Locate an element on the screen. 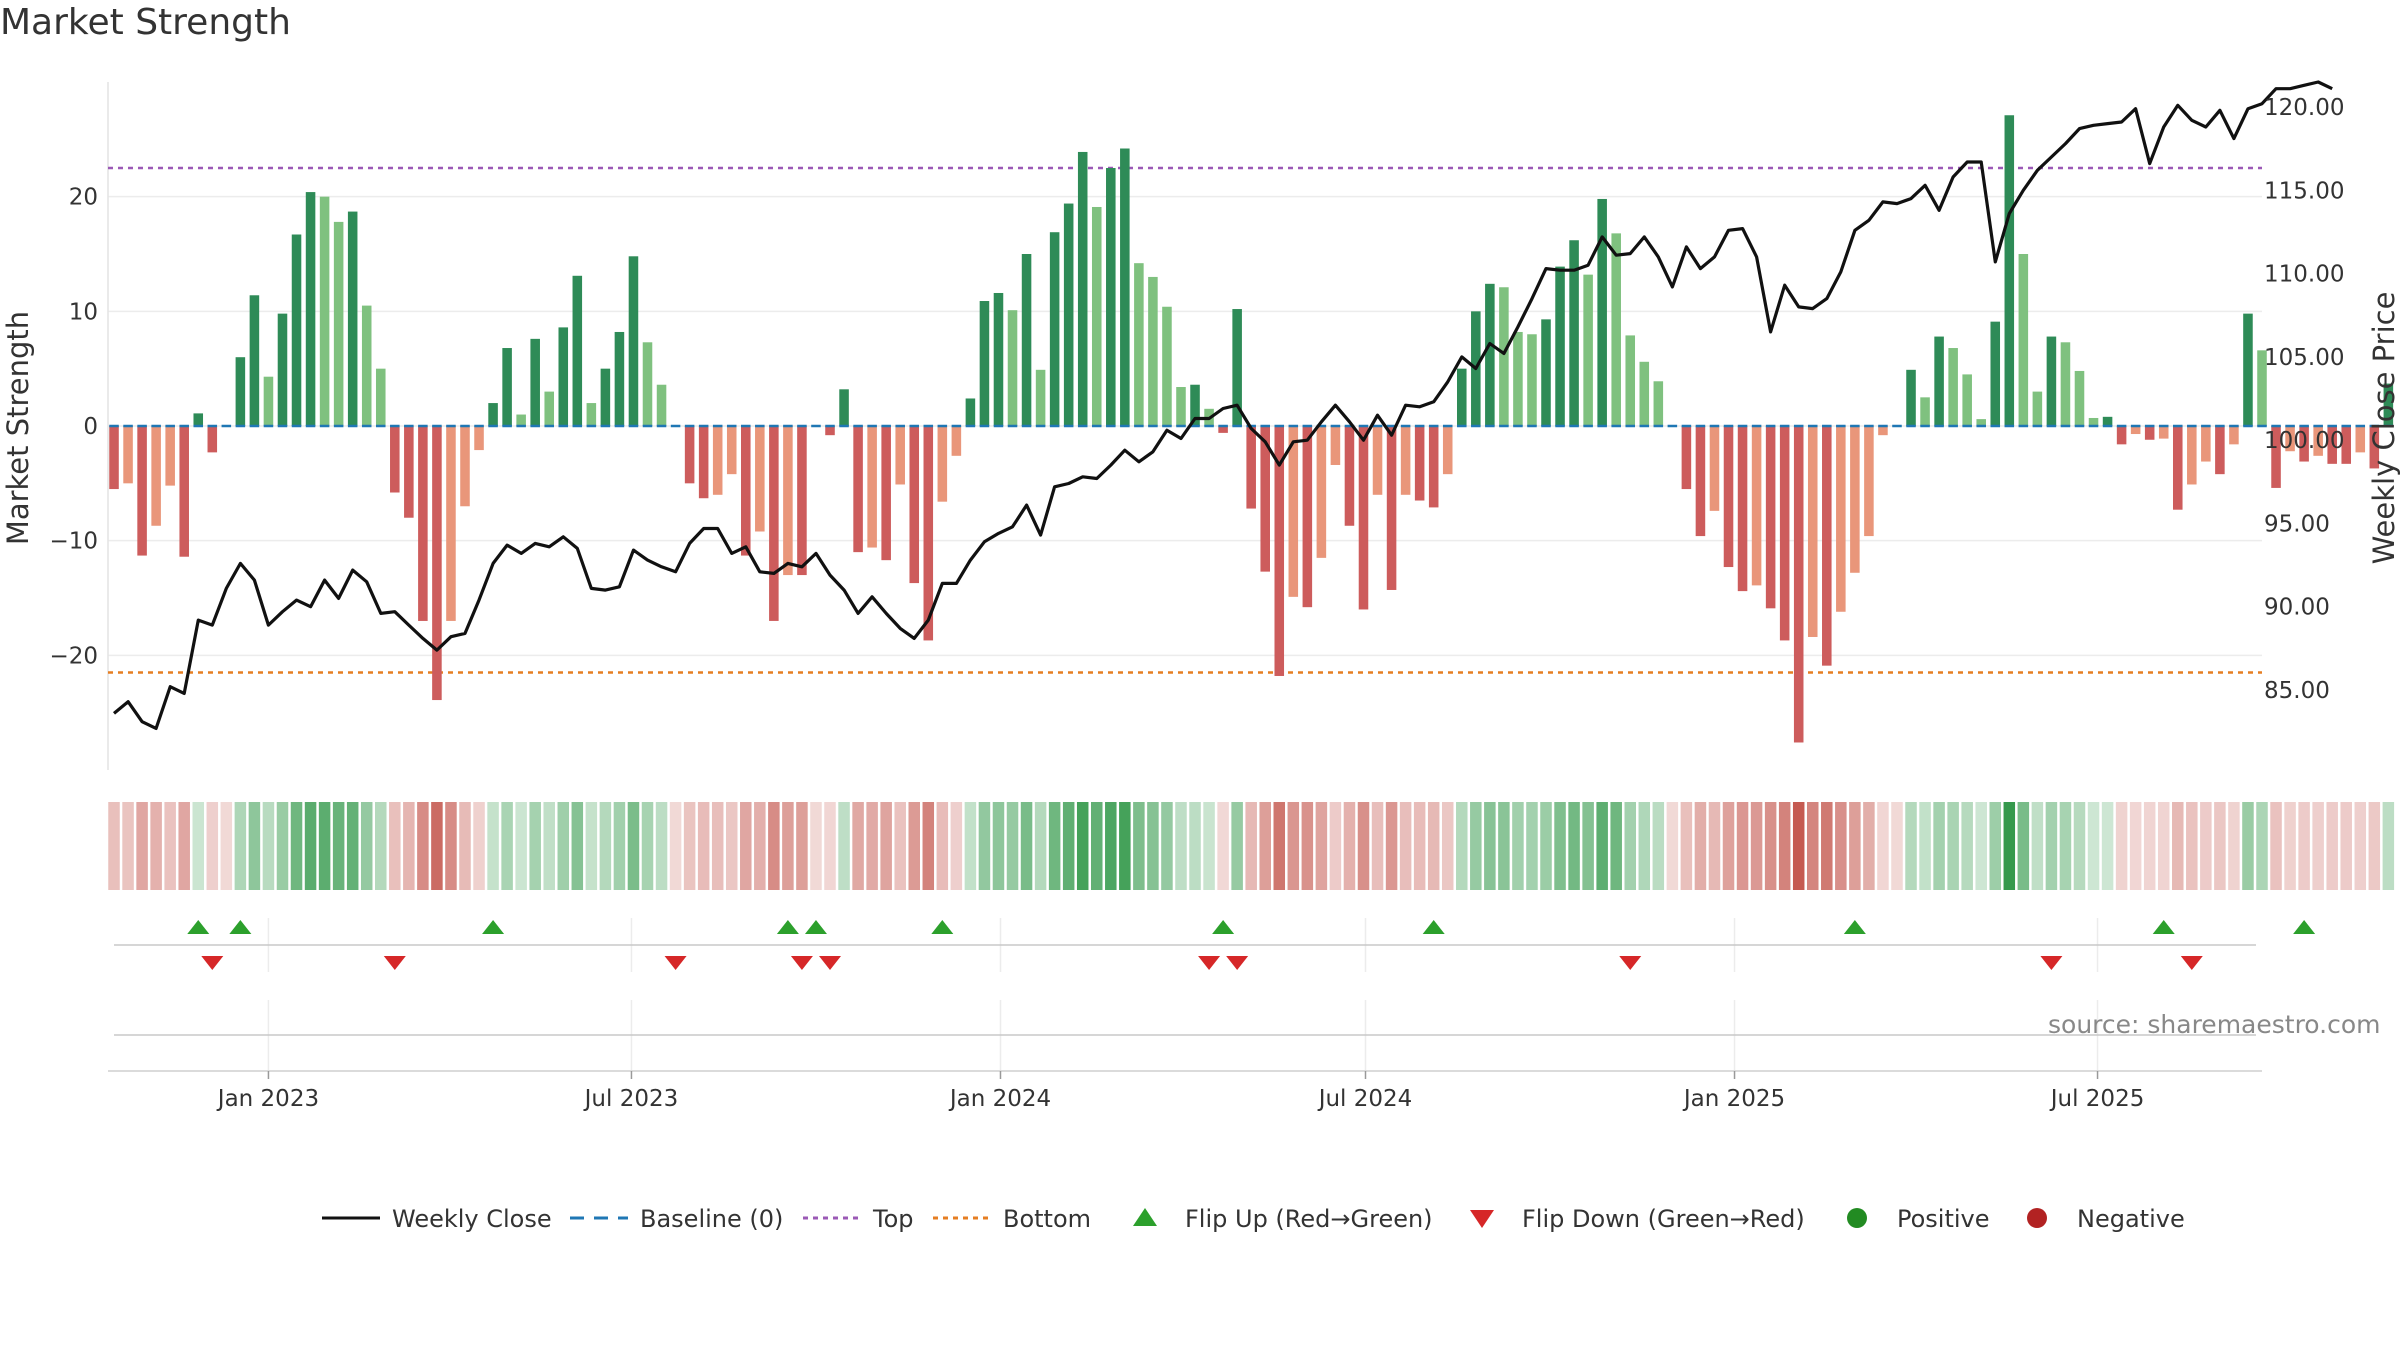 The width and height of the screenshot is (2400, 1350). flip-down-marker is located at coordinates (675, 963).